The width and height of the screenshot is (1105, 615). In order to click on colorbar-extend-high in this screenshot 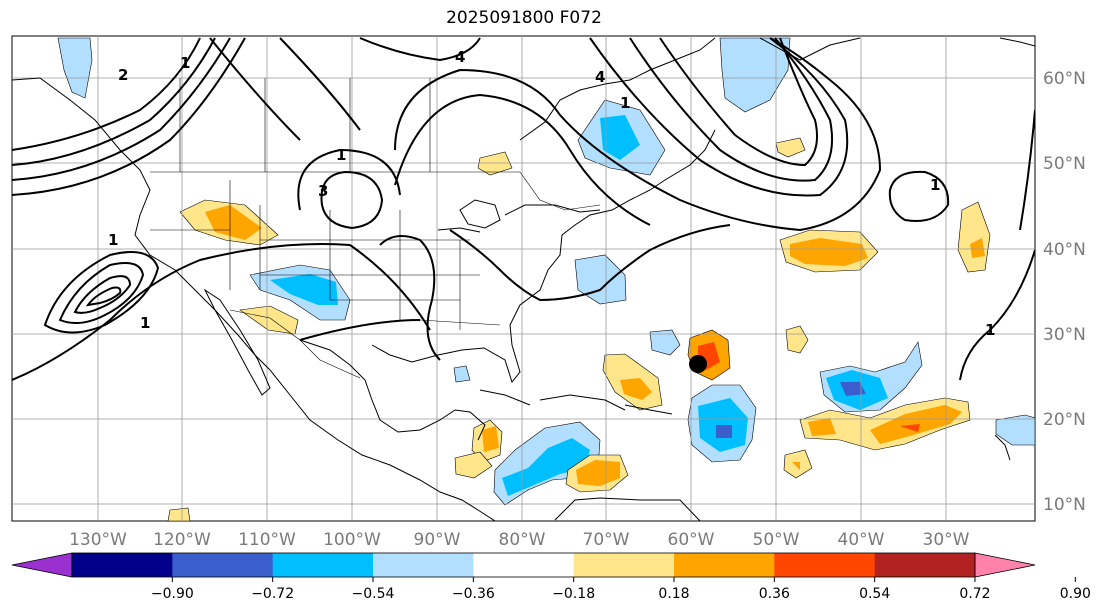, I will do `click(1005, 565)`.